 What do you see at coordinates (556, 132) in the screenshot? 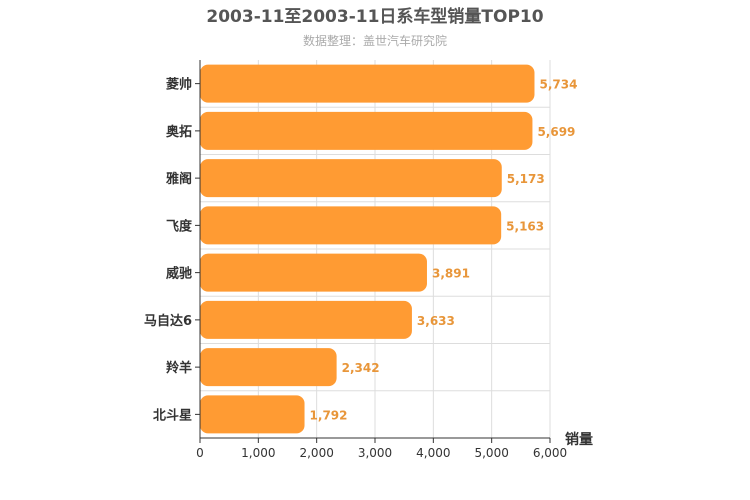
I see `value-label: 5,699` at bounding box center [556, 132].